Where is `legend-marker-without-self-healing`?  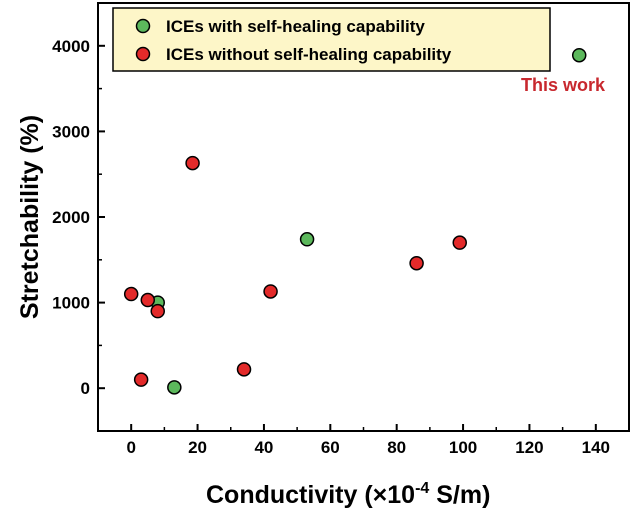
legend-marker-without-self-healing is located at coordinates (143, 54).